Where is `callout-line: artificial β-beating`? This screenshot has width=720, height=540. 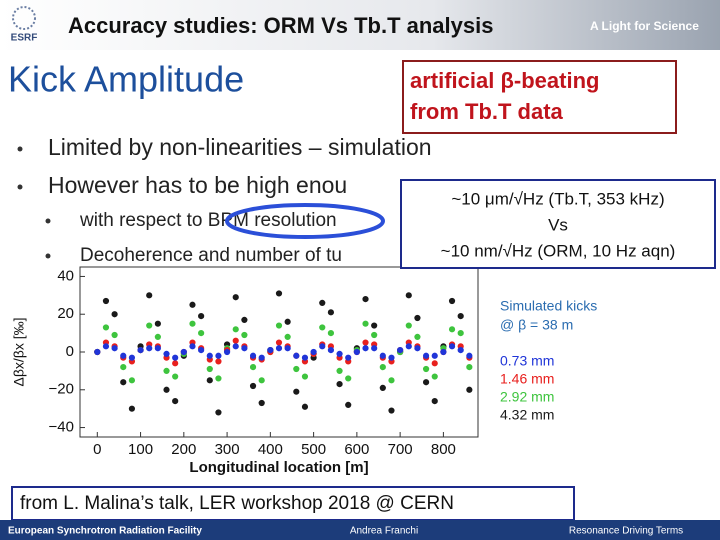
callout-line: artificial β-beating is located at coordinates (504, 80).